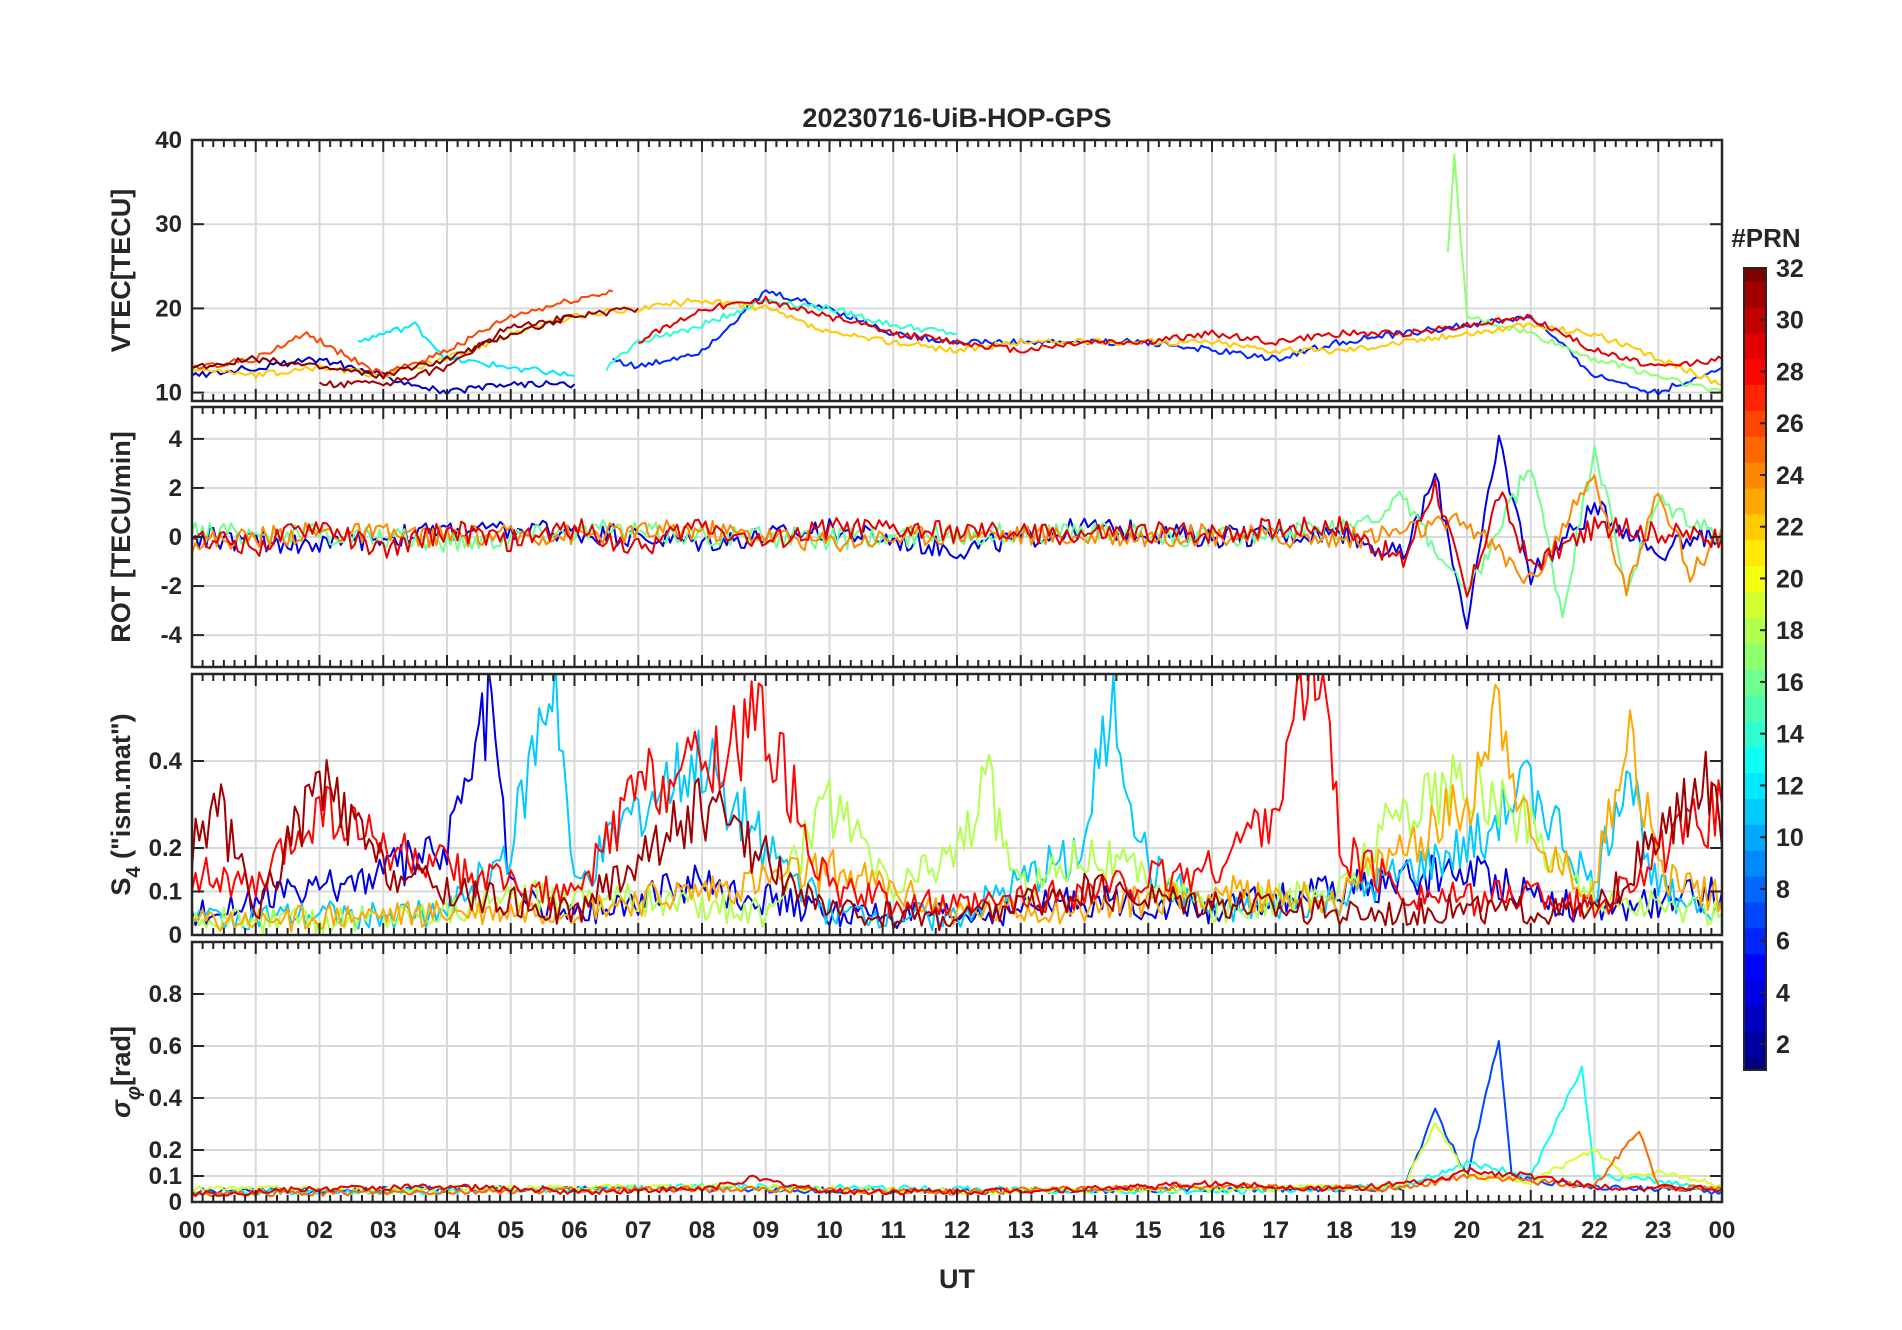 This screenshot has height=1330, width=1902. What do you see at coordinates (1275, 1230) in the screenshot?
I see `x-tick-label: 17` at bounding box center [1275, 1230].